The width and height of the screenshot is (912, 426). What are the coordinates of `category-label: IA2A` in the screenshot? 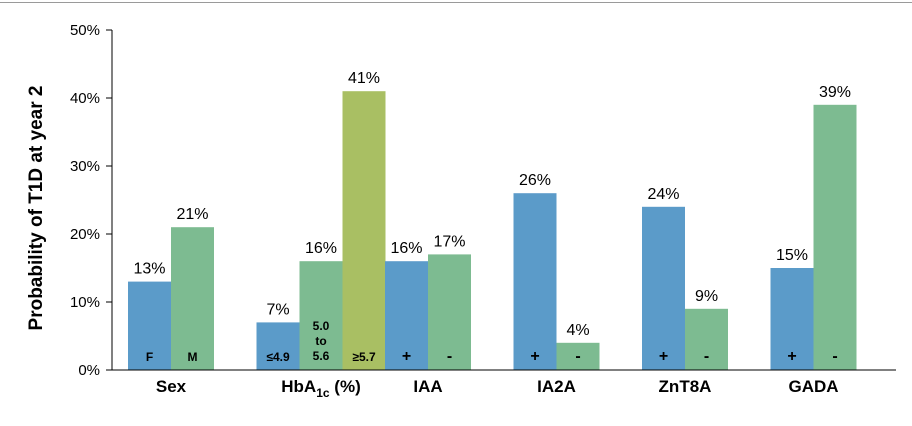 It's located at (556, 386).